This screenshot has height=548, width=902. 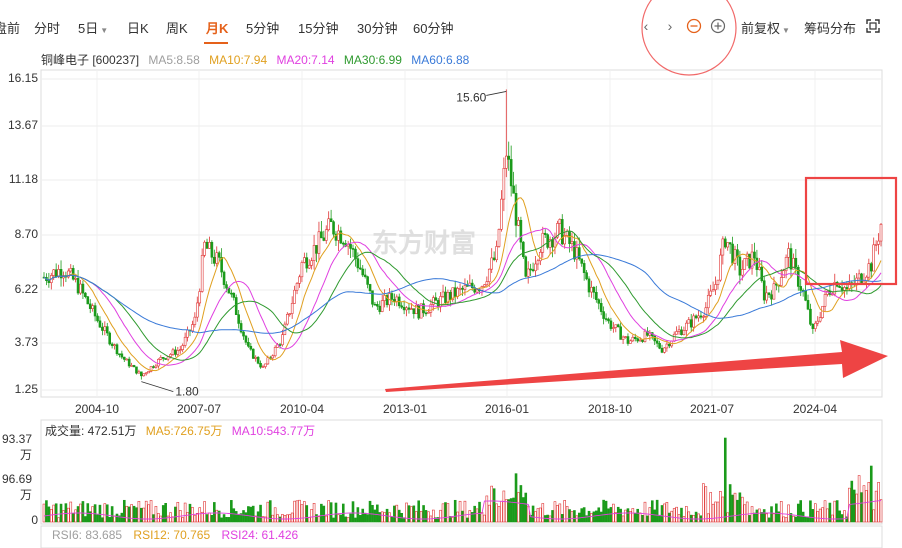 What do you see at coordinates (217, 27) in the screenshot?
I see `tab-5: 月K` at bounding box center [217, 27].